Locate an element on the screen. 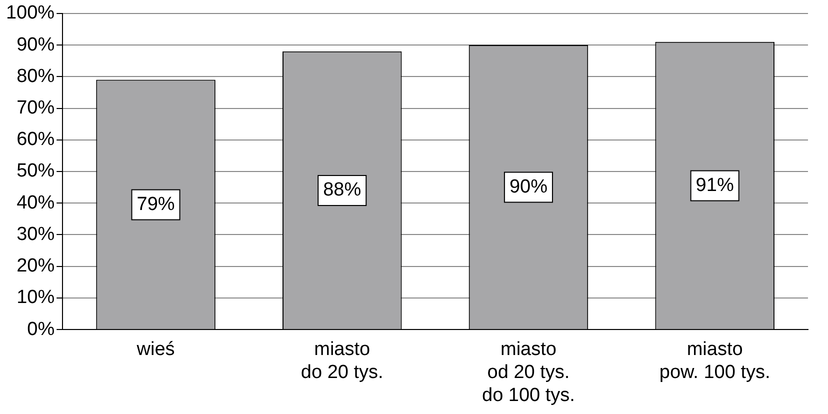  data-label: 79% is located at coordinates (155, 204).